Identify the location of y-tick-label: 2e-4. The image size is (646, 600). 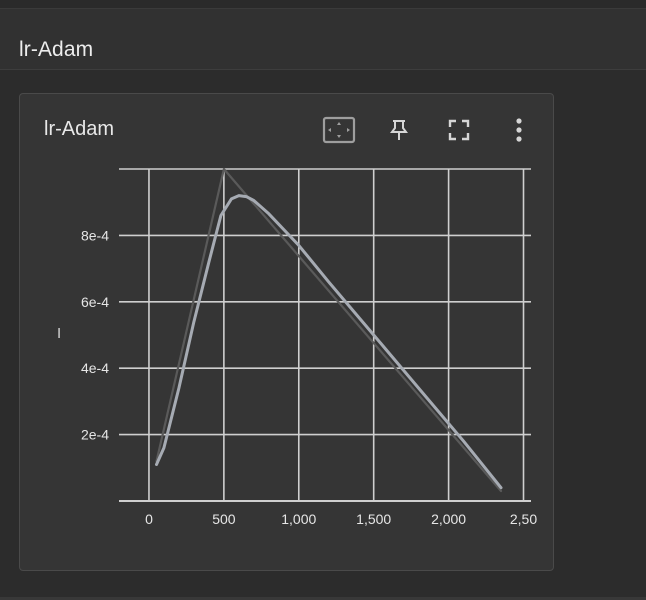
(95, 435).